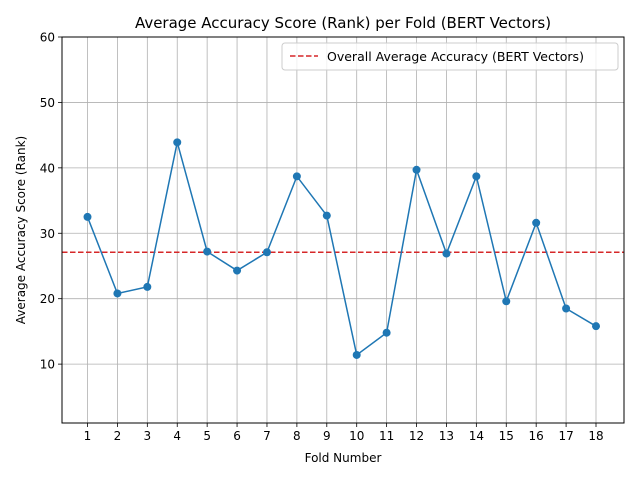 The width and height of the screenshot is (640, 480). Describe the element at coordinates (47, 365) in the screenshot. I see `y-tick-label: 10` at that location.